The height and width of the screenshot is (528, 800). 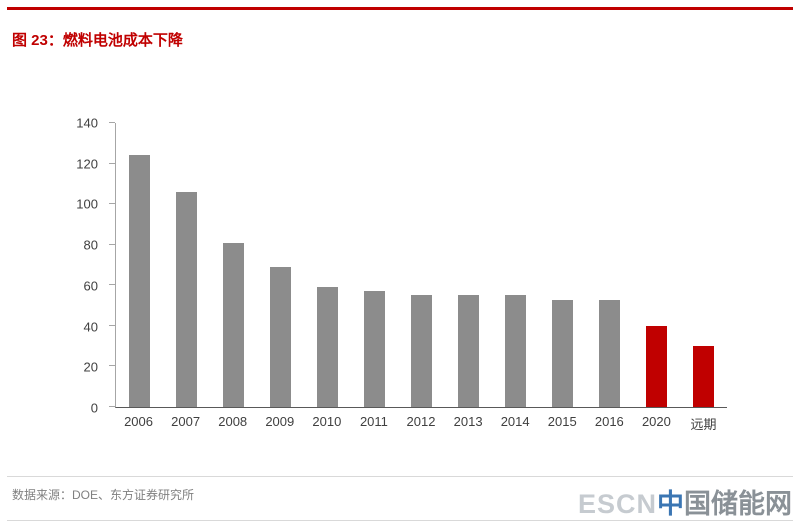 What do you see at coordinates (87, 164) in the screenshot?
I see `y-tick-label: 120` at bounding box center [87, 164].